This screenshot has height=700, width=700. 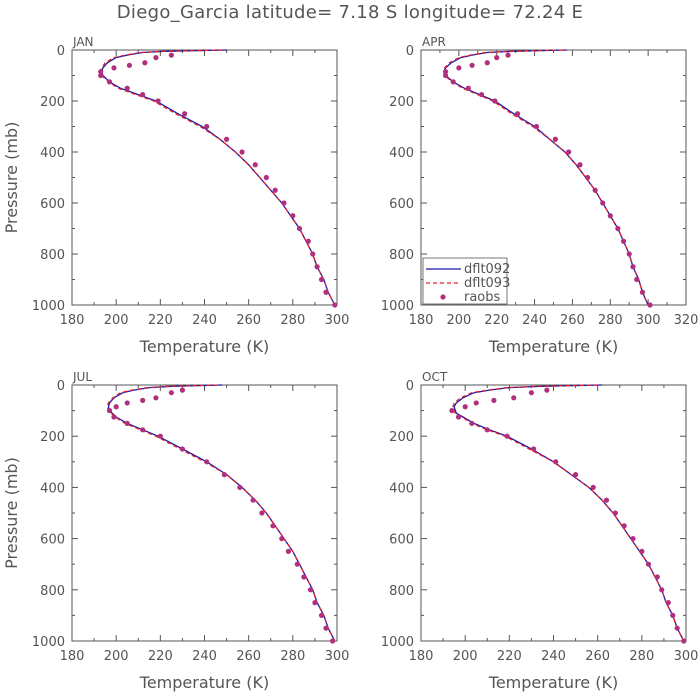 What do you see at coordinates (83, 42) in the screenshot?
I see `panel-month-label: JAN` at bounding box center [83, 42].